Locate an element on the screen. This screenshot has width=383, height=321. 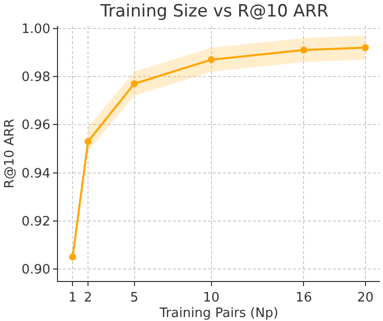
y-tick-label: 1.00 is located at coordinates (35, 29).